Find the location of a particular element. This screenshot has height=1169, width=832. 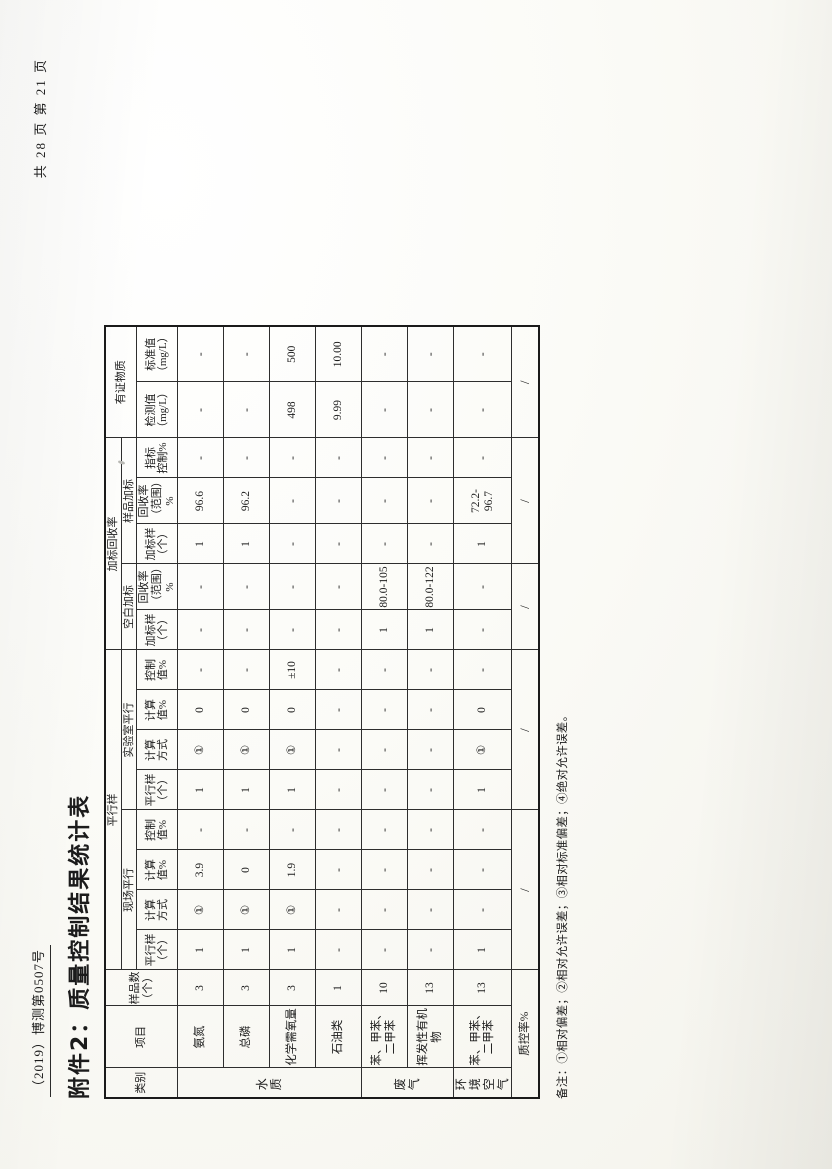

lbl: （范围）% is located at coordinates (163, 587).